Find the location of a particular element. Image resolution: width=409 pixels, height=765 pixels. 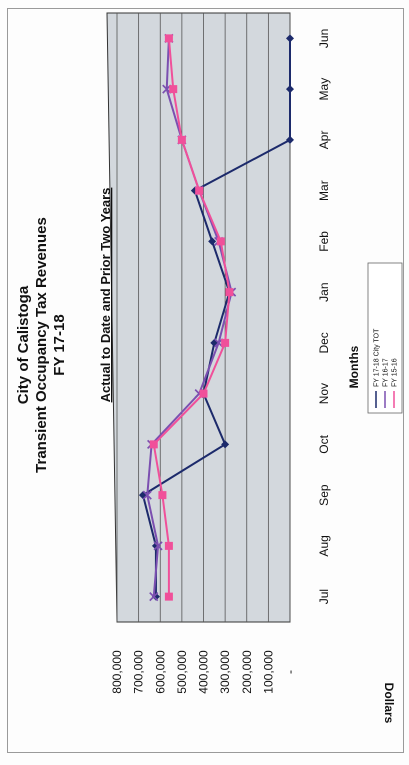

y-tick-label: 800,000 is located at coordinates (117, 672).